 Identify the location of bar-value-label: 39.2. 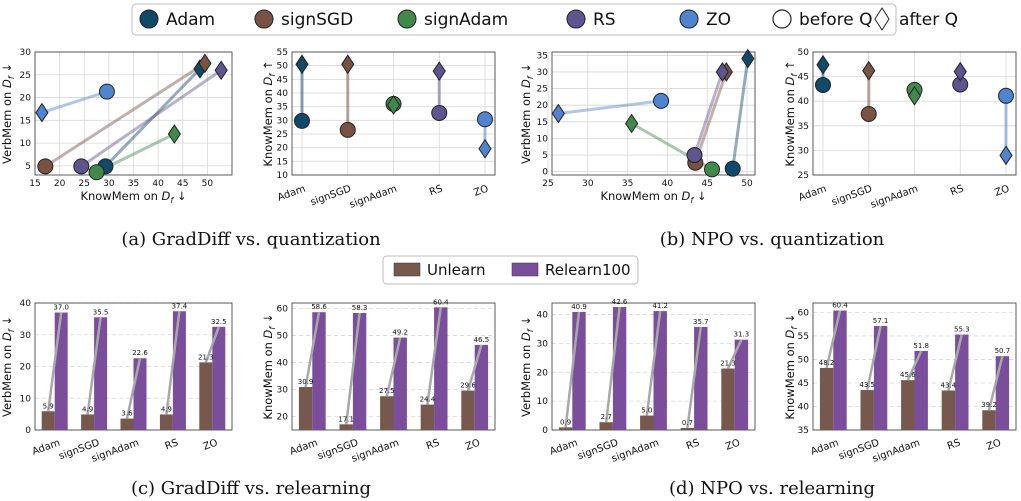
(989, 405).